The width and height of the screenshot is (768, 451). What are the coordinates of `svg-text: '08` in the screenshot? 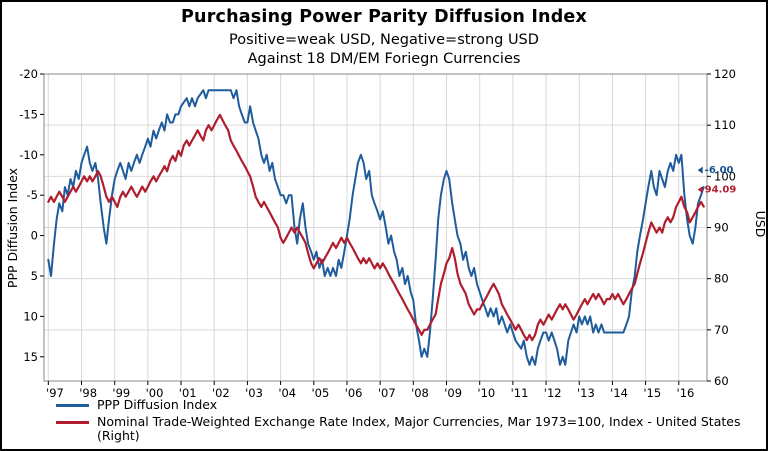 It's located at (420, 393).